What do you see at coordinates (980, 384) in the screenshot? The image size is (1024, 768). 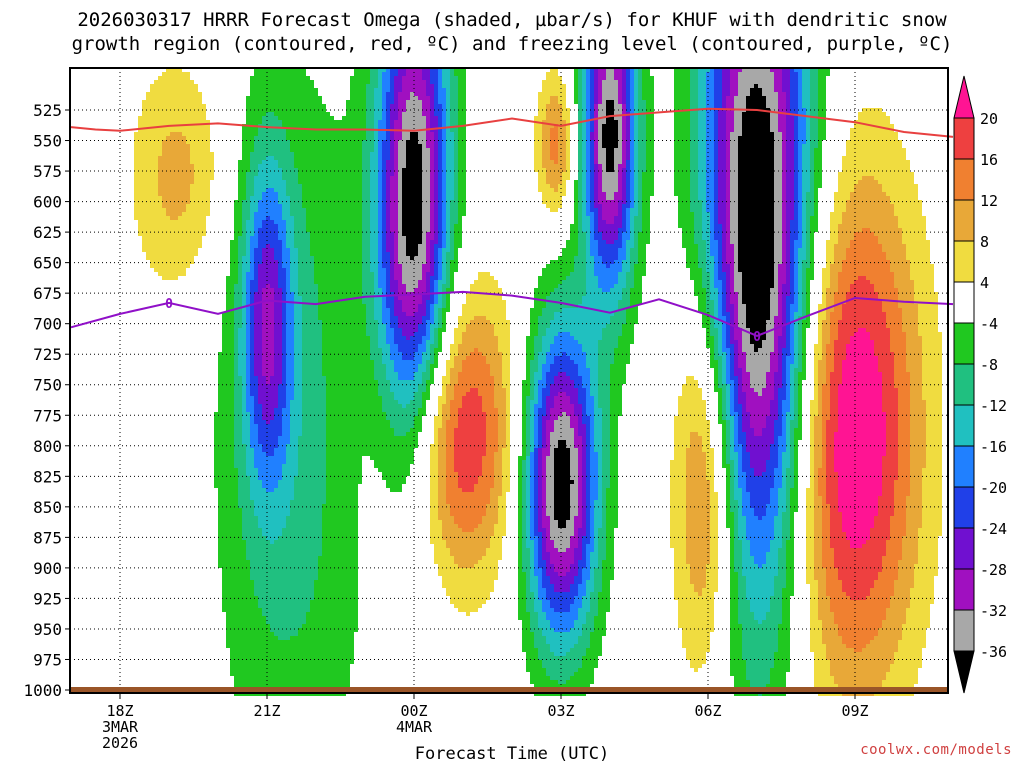 I see `colorbar-legend: 20 16 12 8 4 -4 -8 -12 -16 -20 -24 -28 -32 -36` at bounding box center [980, 384].